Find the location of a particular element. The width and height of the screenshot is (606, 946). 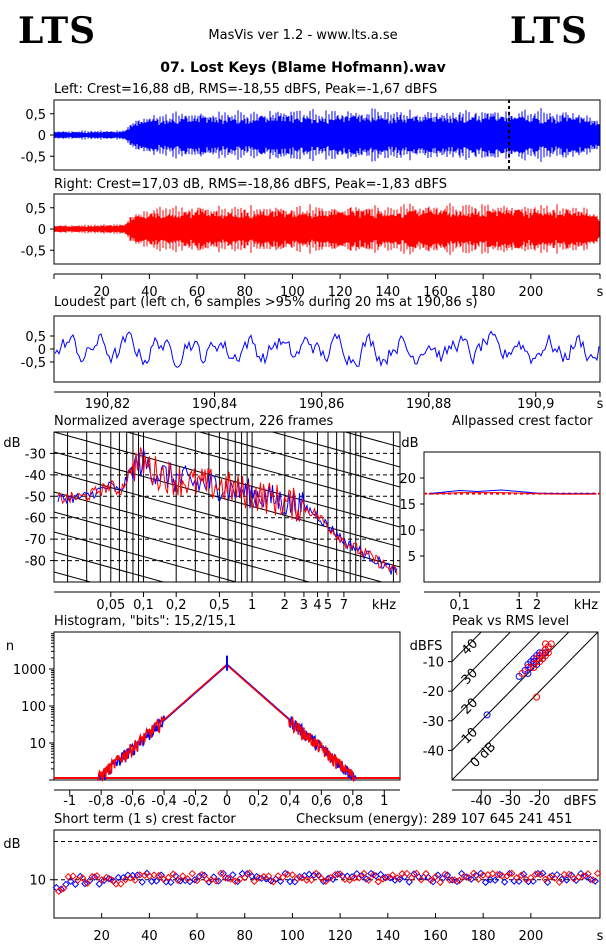

right-waveform-signal is located at coordinates (327, 229).